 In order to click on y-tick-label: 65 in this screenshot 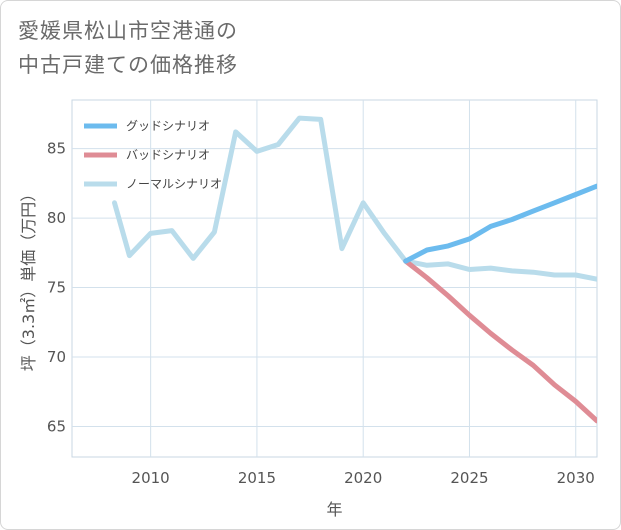, I will do `click(56, 426)`.